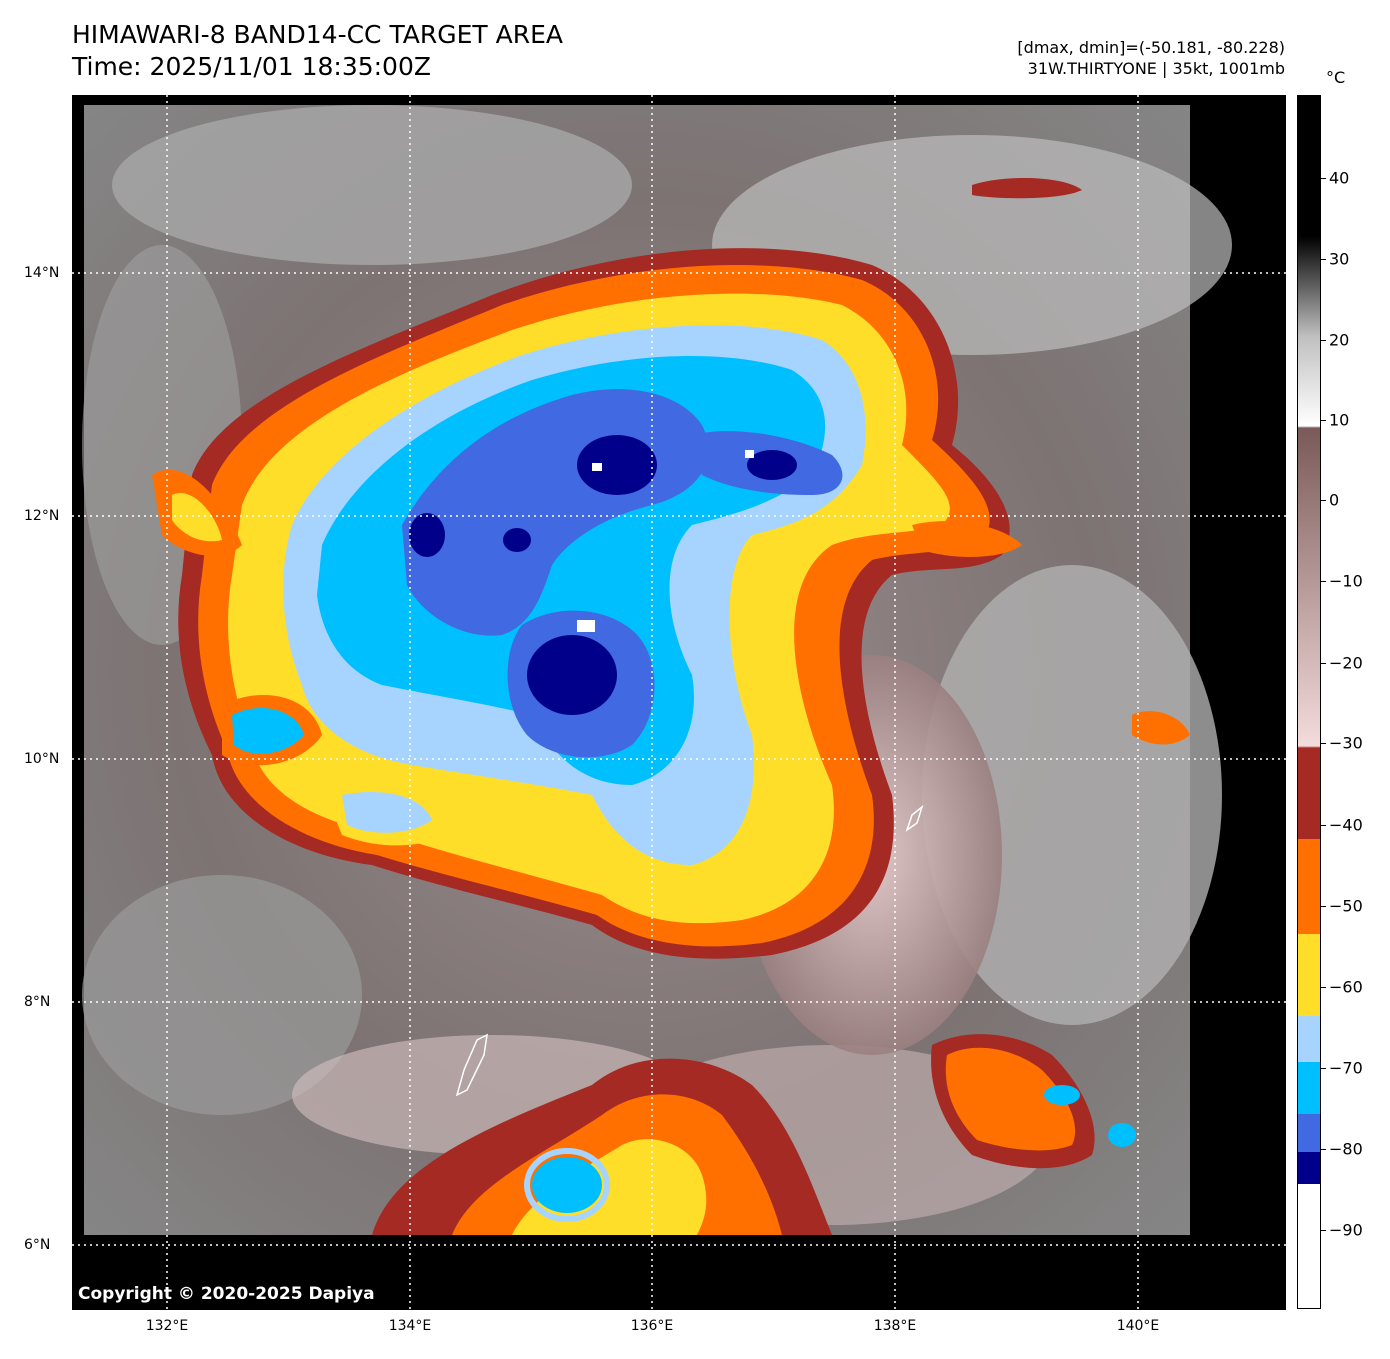 This screenshot has height=1359, width=1390. What do you see at coordinates (167, 1326) in the screenshot?
I see `lon-label-132e: 132°E` at bounding box center [167, 1326].